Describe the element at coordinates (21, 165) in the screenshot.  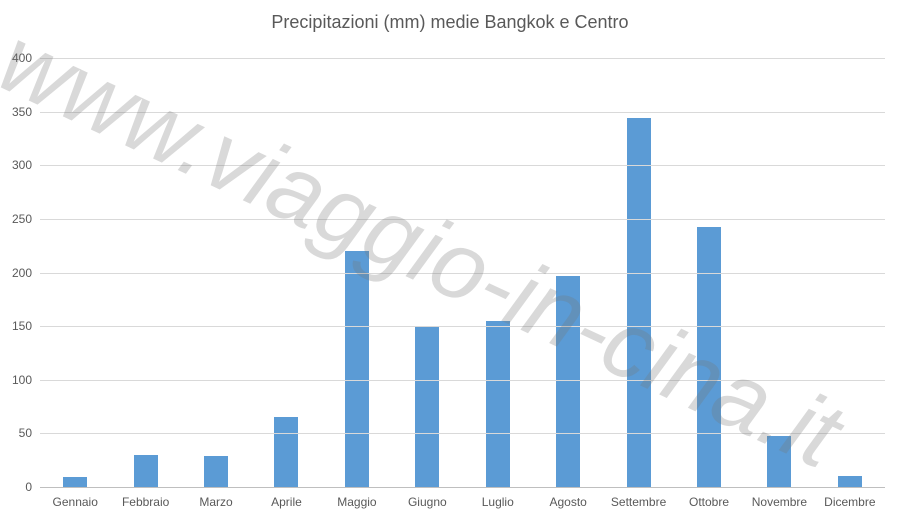
I see `y-tick-label: 300` at that location.